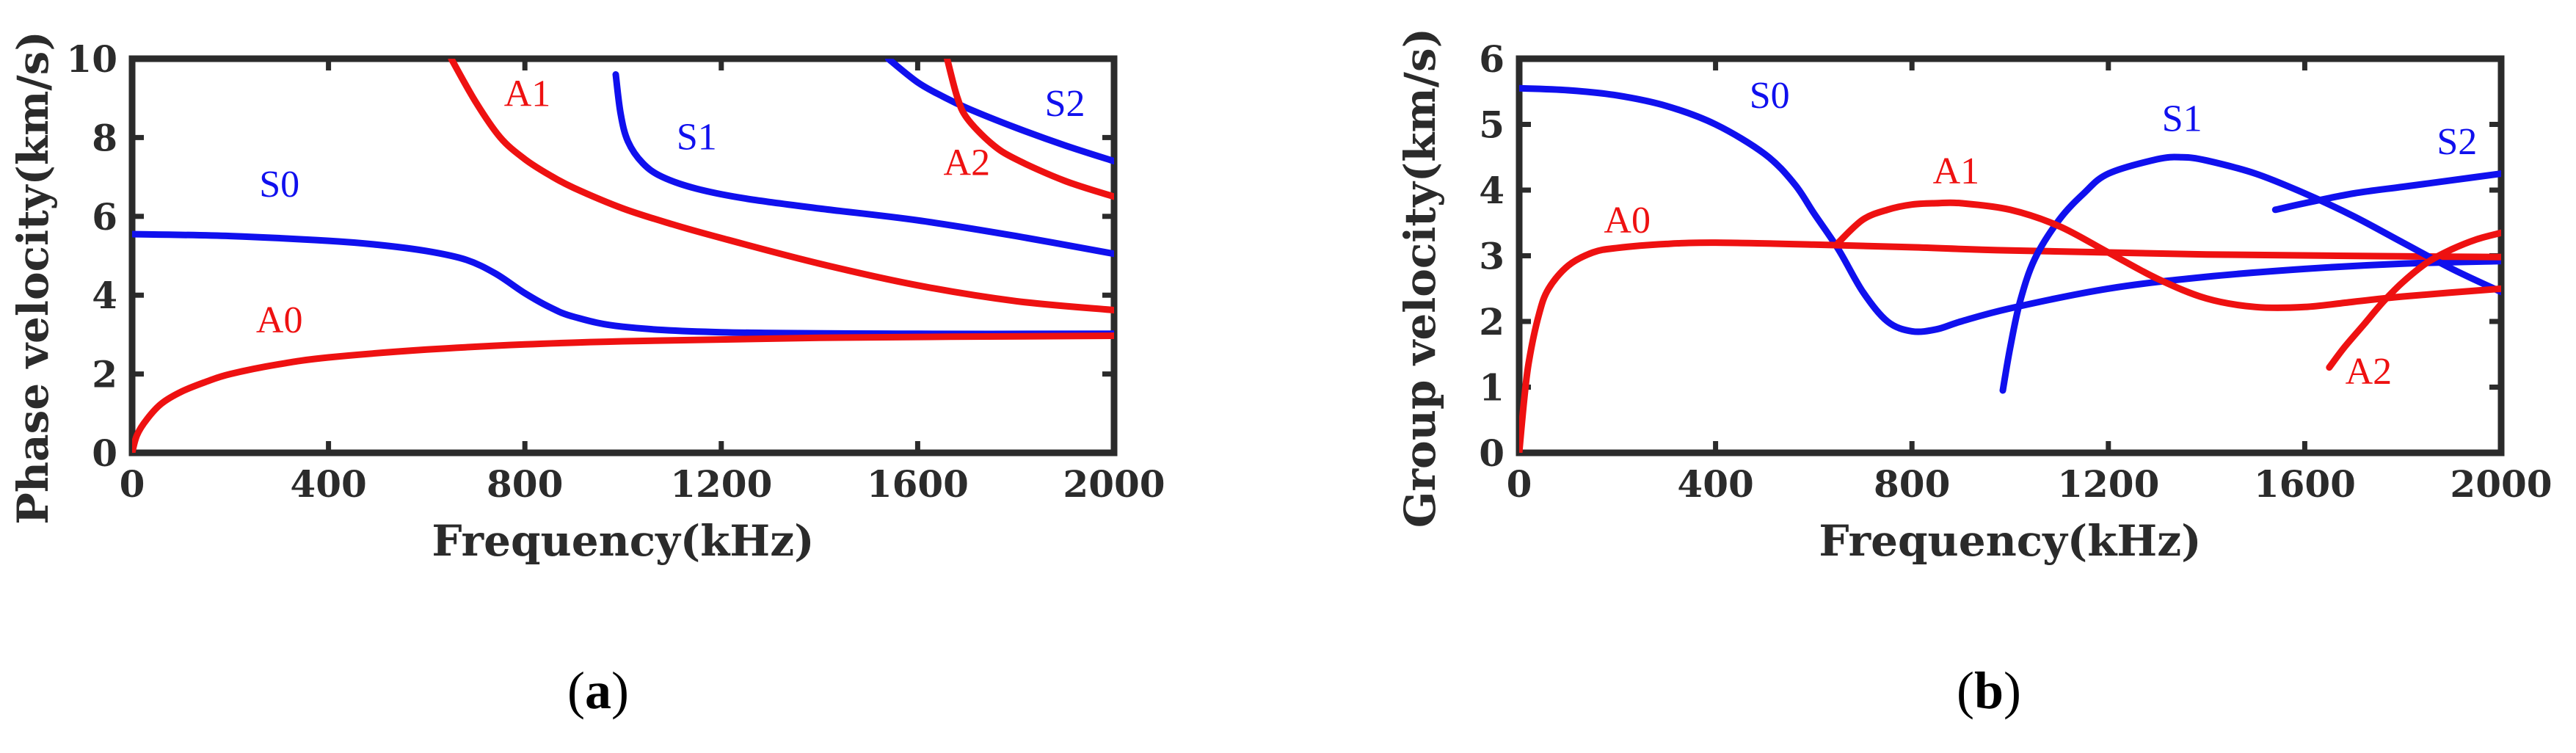 Image resolution: width=2576 pixels, height=753 pixels. What do you see at coordinates (104, 137) in the screenshot?
I see `y-tick-label: 8` at bounding box center [104, 137].